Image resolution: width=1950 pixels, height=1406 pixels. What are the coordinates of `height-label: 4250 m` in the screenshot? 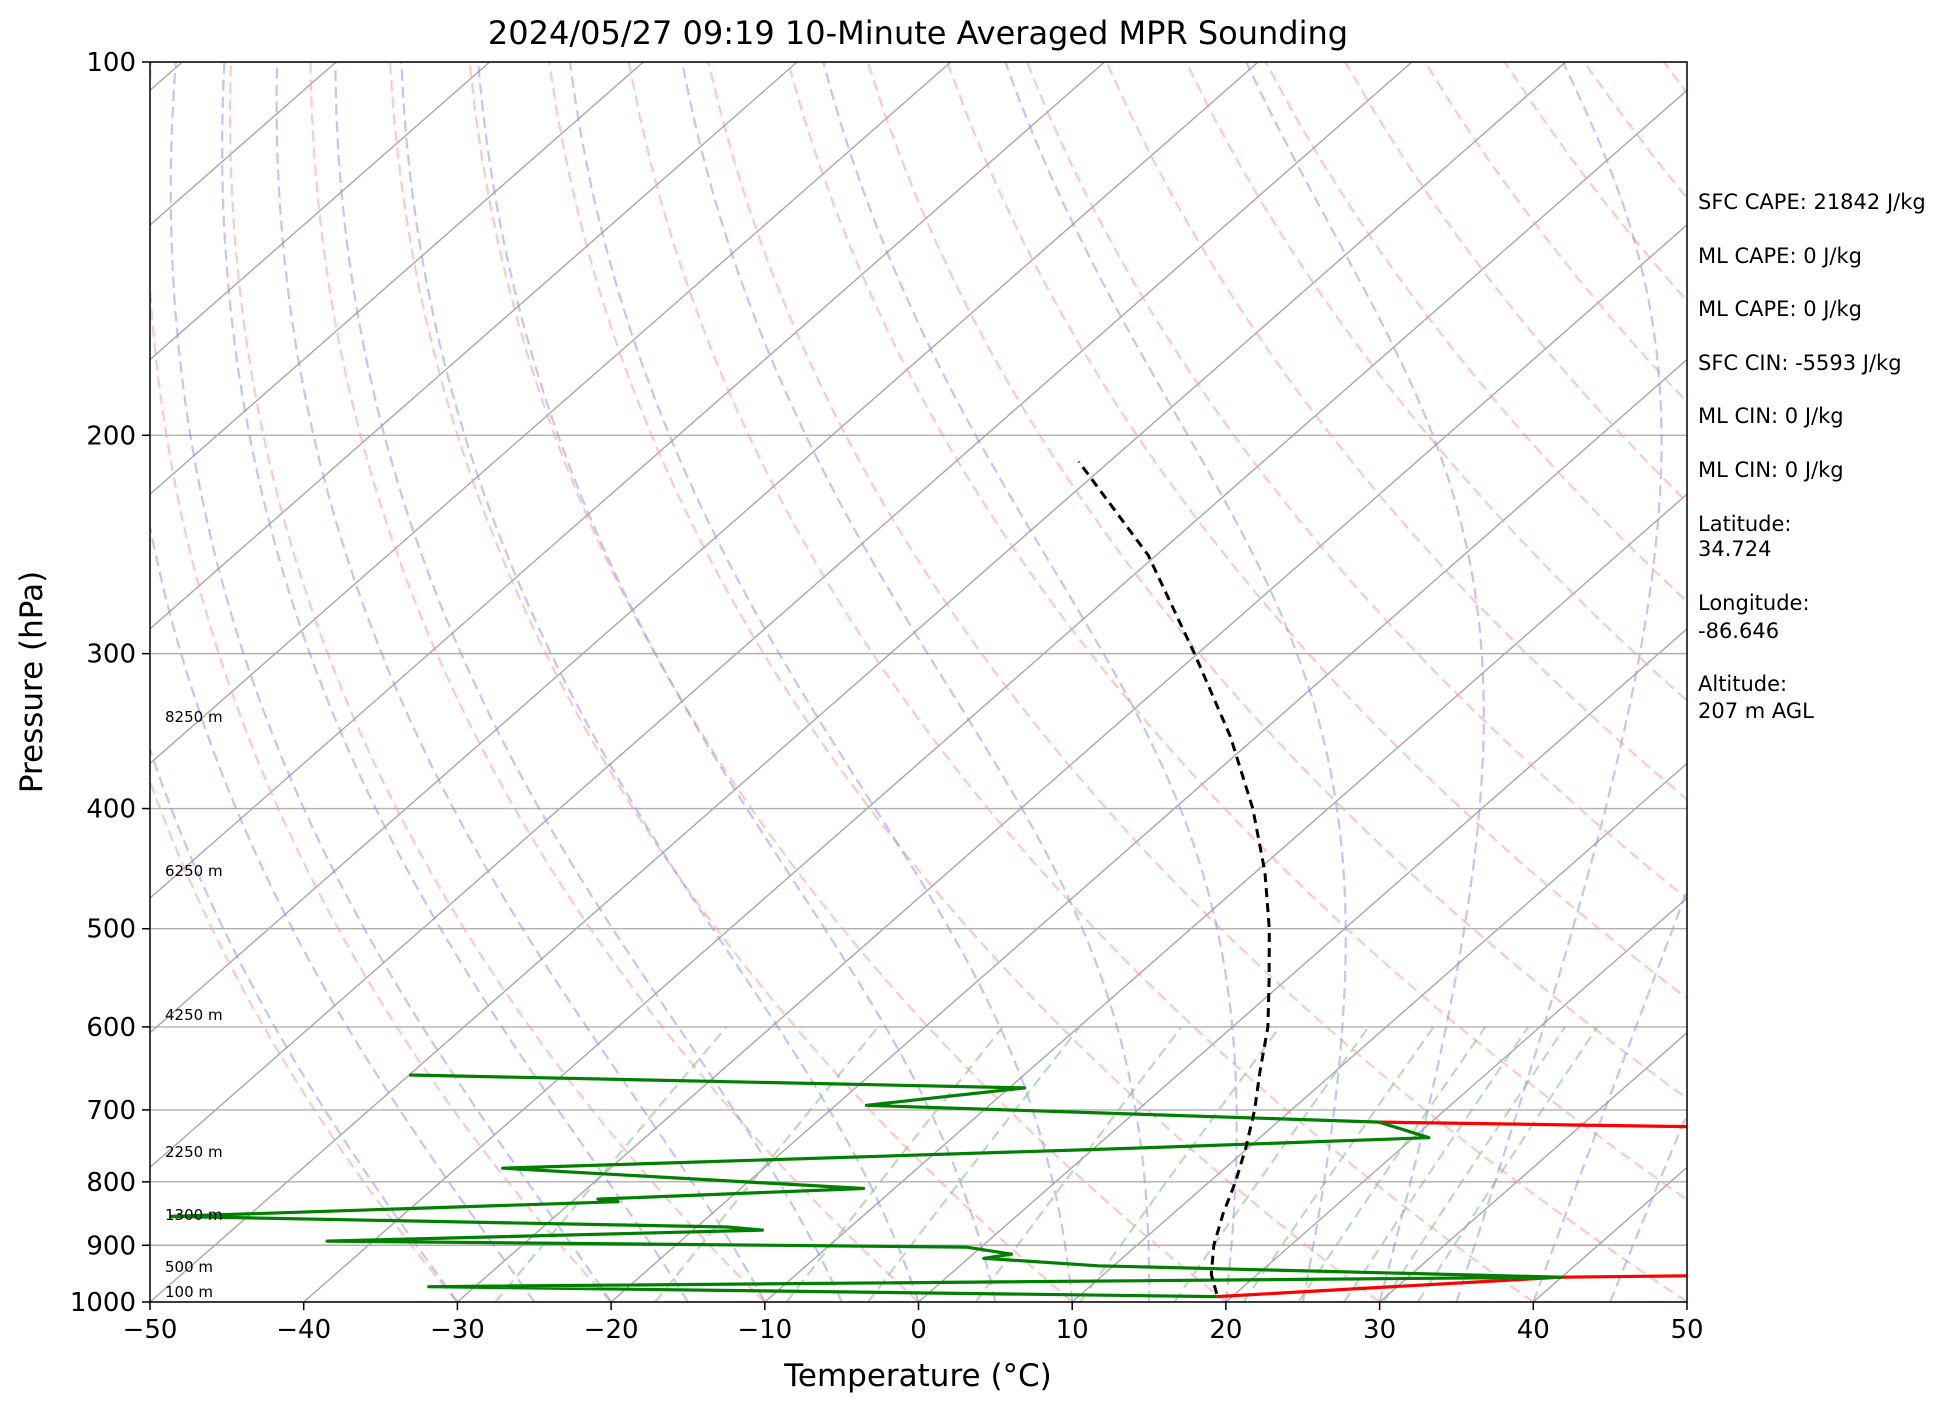 It's located at (194, 1015).